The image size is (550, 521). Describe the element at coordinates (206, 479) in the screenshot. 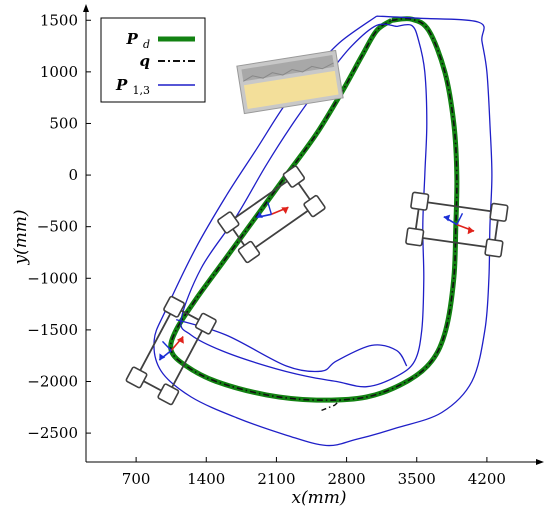

I see `x-tick-label: 1400` at that location.